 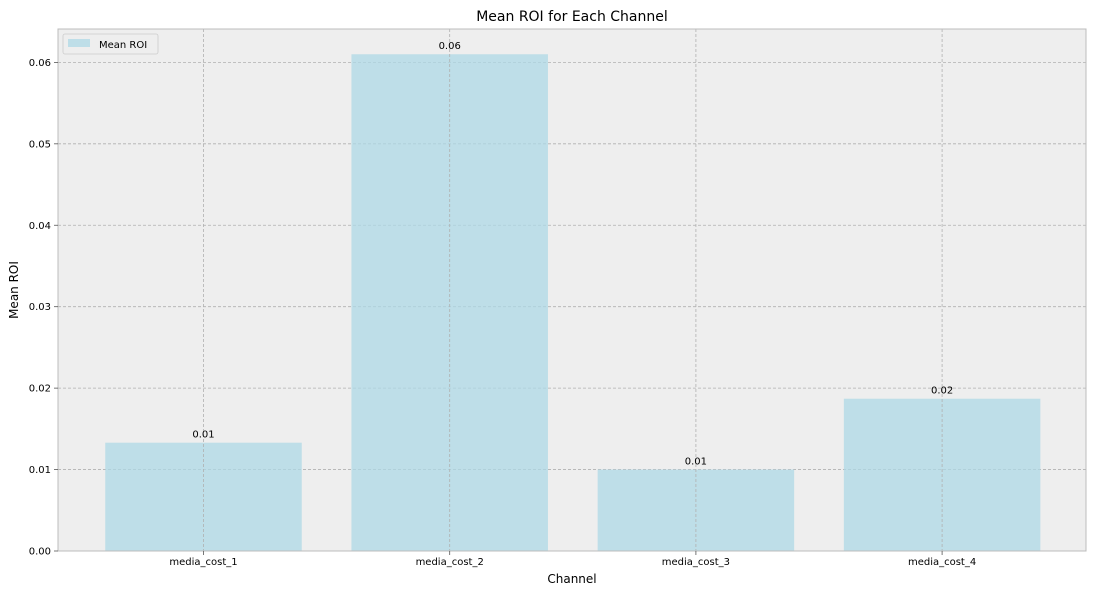 I want to click on data-label-media_cost_4: 0.02, so click(x=942, y=391).